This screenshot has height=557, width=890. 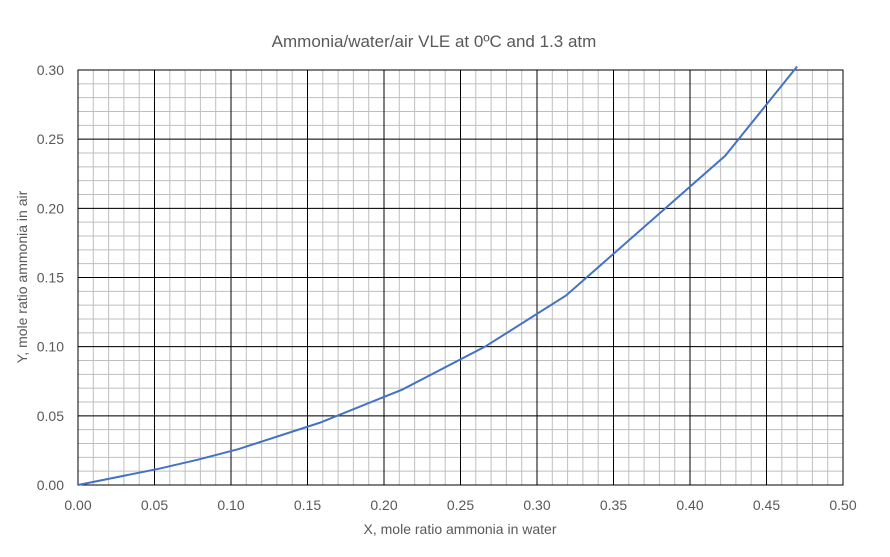 What do you see at coordinates (50, 347) in the screenshot?
I see `y-tick-label: 0.10` at bounding box center [50, 347].